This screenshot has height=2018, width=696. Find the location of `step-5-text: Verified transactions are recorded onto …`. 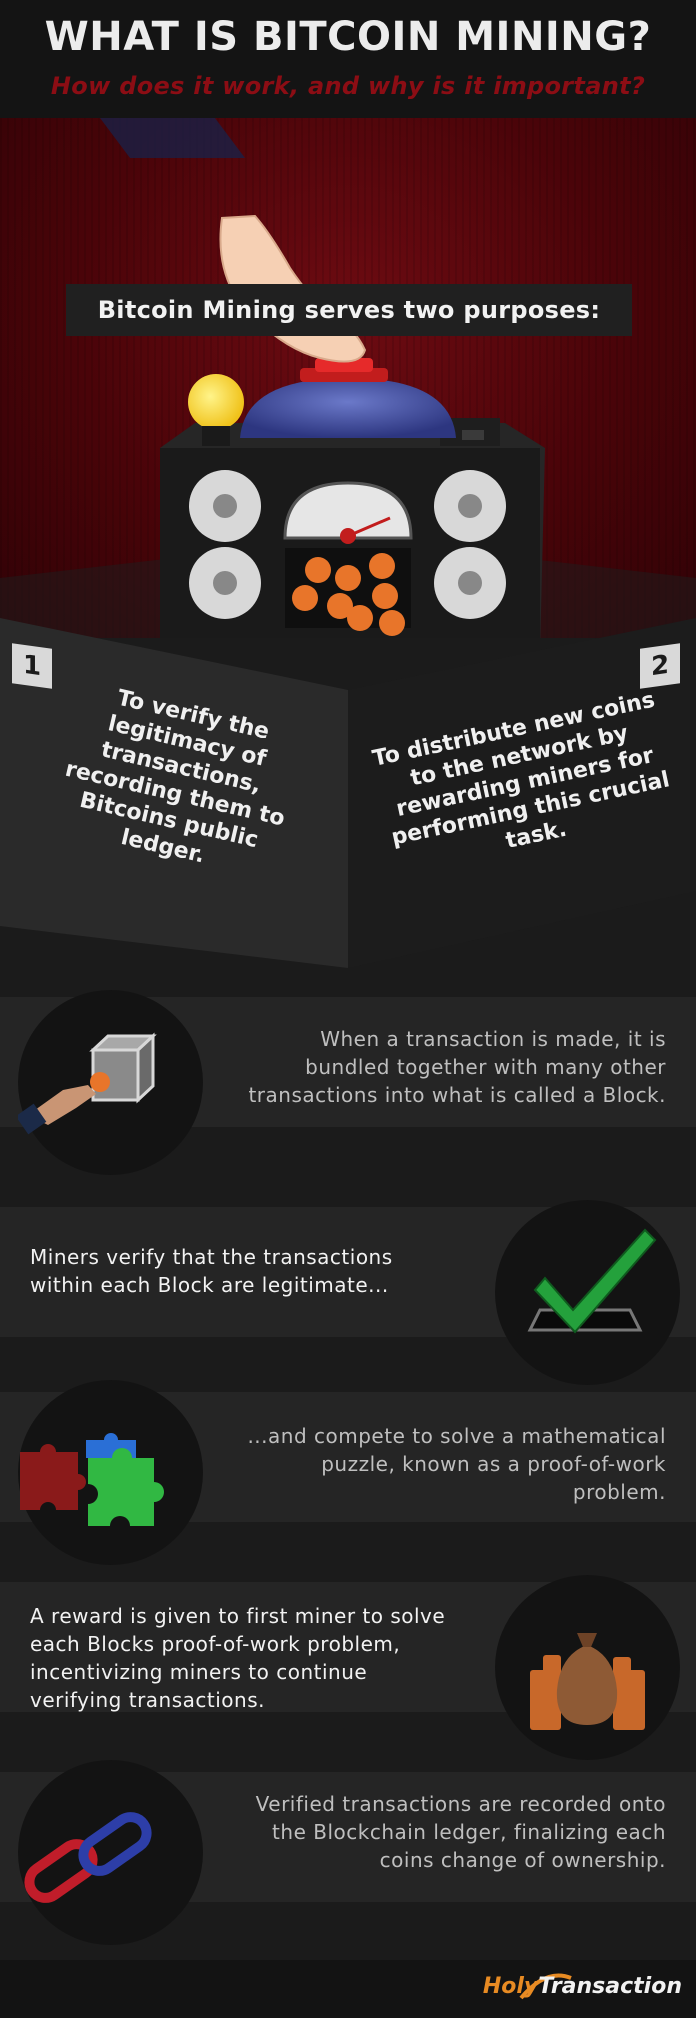

step-5-text: Verified transactions are recorded onto … is located at coordinates (460, 1832).